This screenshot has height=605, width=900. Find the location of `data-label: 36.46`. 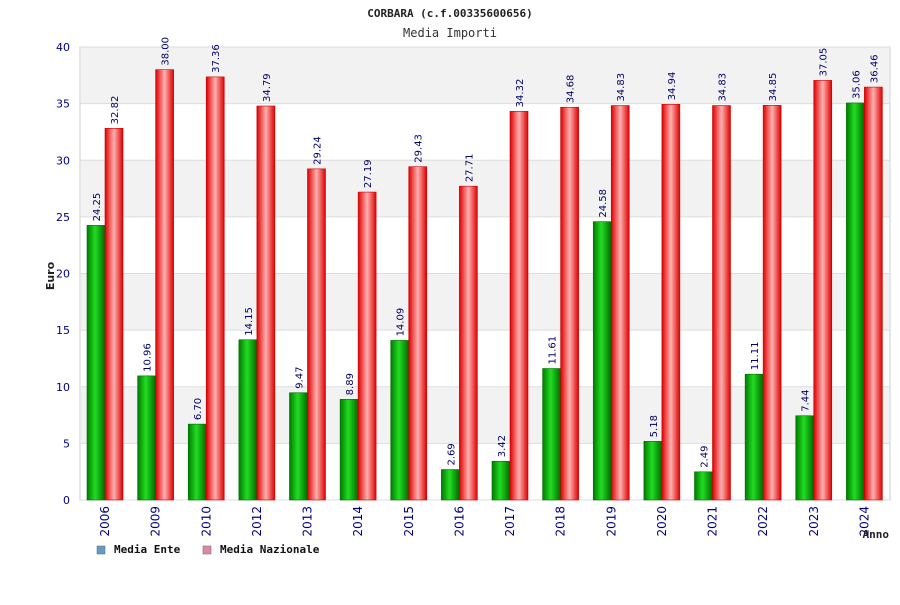

data-label: 36.46 is located at coordinates (874, 68).